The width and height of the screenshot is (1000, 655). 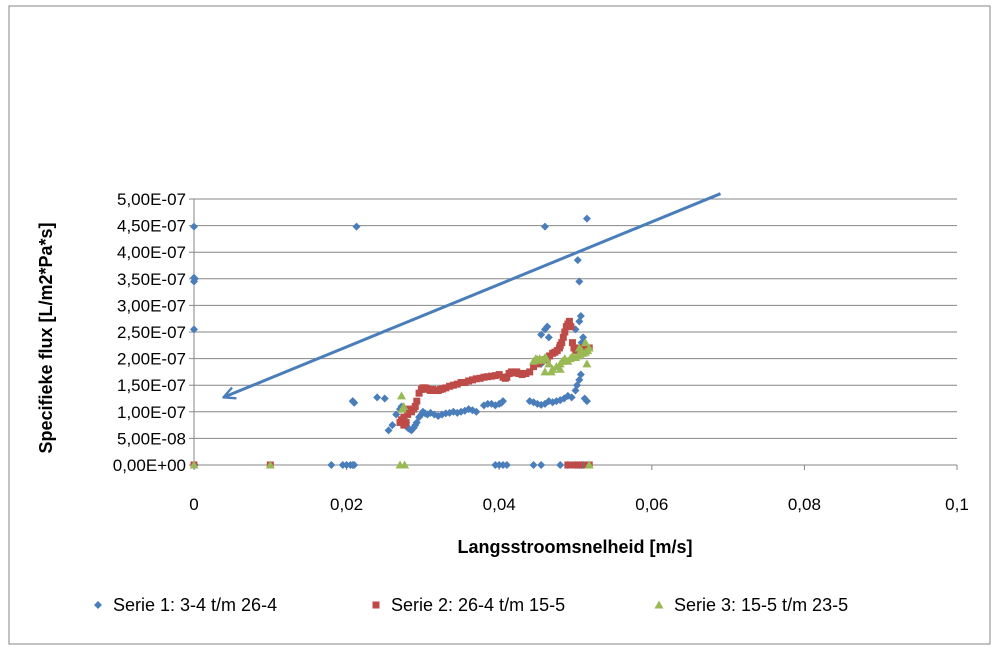 I want to click on x-tick-label: 0,1, so click(x=957, y=504).